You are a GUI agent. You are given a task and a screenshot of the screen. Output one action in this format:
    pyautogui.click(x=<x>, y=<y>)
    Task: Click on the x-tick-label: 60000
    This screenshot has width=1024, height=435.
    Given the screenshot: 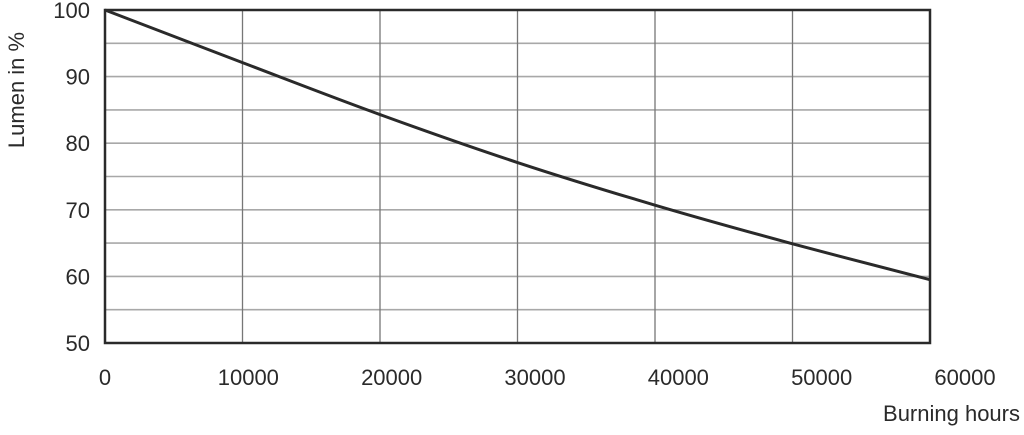 What is the action you would take?
    pyautogui.click(x=964, y=377)
    